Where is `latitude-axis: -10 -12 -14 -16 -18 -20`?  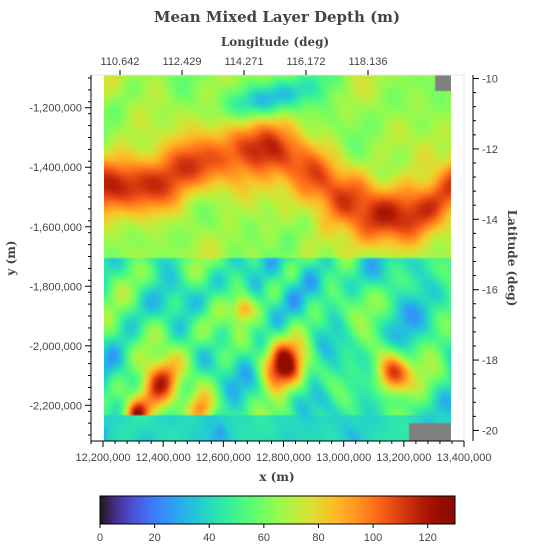 latitude-axis: -10 -12 -14 -16 -18 -20 is located at coordinates (485, 257).